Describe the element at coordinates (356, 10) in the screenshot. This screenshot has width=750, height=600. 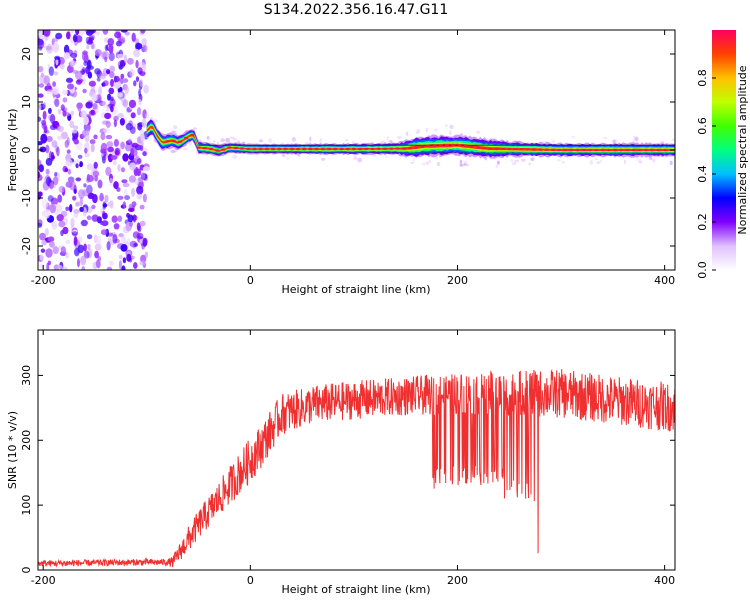
I see `figure-title: S134.2022.356.16.47.G11` at that location.